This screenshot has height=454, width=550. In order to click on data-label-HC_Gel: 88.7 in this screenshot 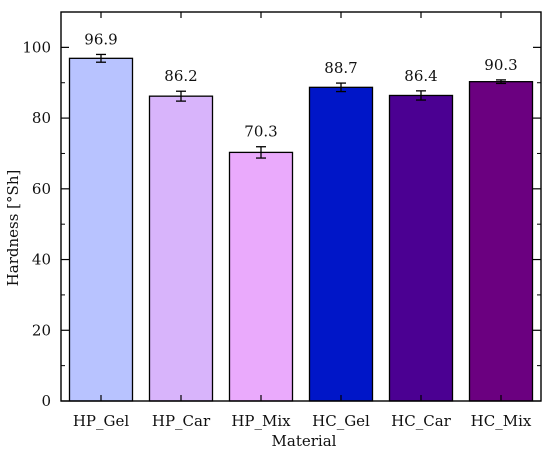, I will do `click(340, 68)`.